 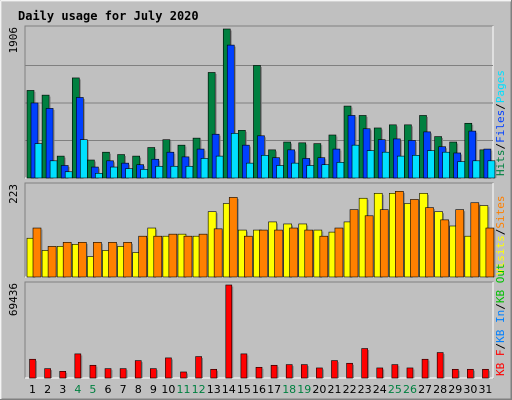 What do you see at coordinates (500, 363) in the screenshot?
I see `legend-item-kb-f: KB F` at bounding box center [500, 363].